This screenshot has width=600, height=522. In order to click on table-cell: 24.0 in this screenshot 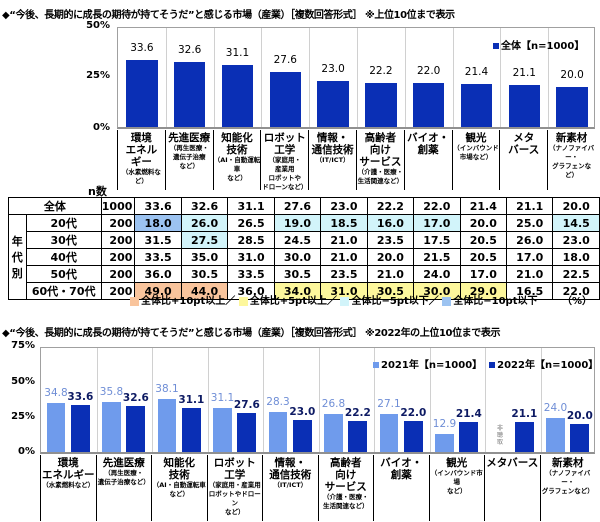, I will do `click(437, 274)`.